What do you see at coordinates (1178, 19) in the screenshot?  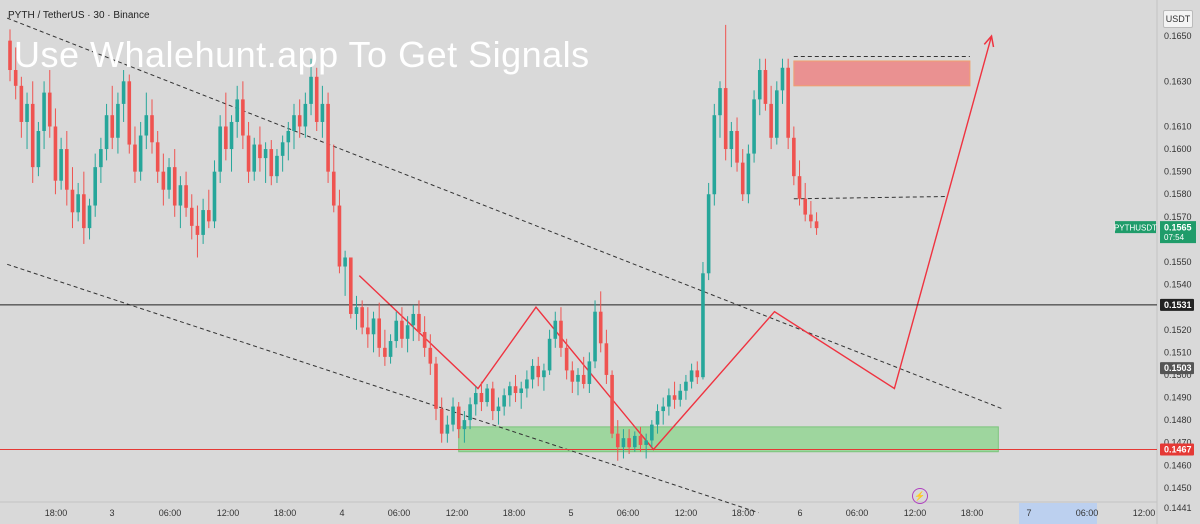 I see `currency-button: USDT` at bounding box center [1178, 19].